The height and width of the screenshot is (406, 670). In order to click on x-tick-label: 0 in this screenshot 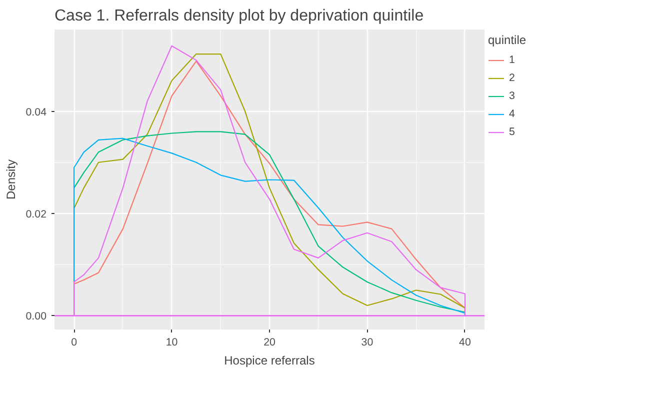, I will do `click(74, 342)`.